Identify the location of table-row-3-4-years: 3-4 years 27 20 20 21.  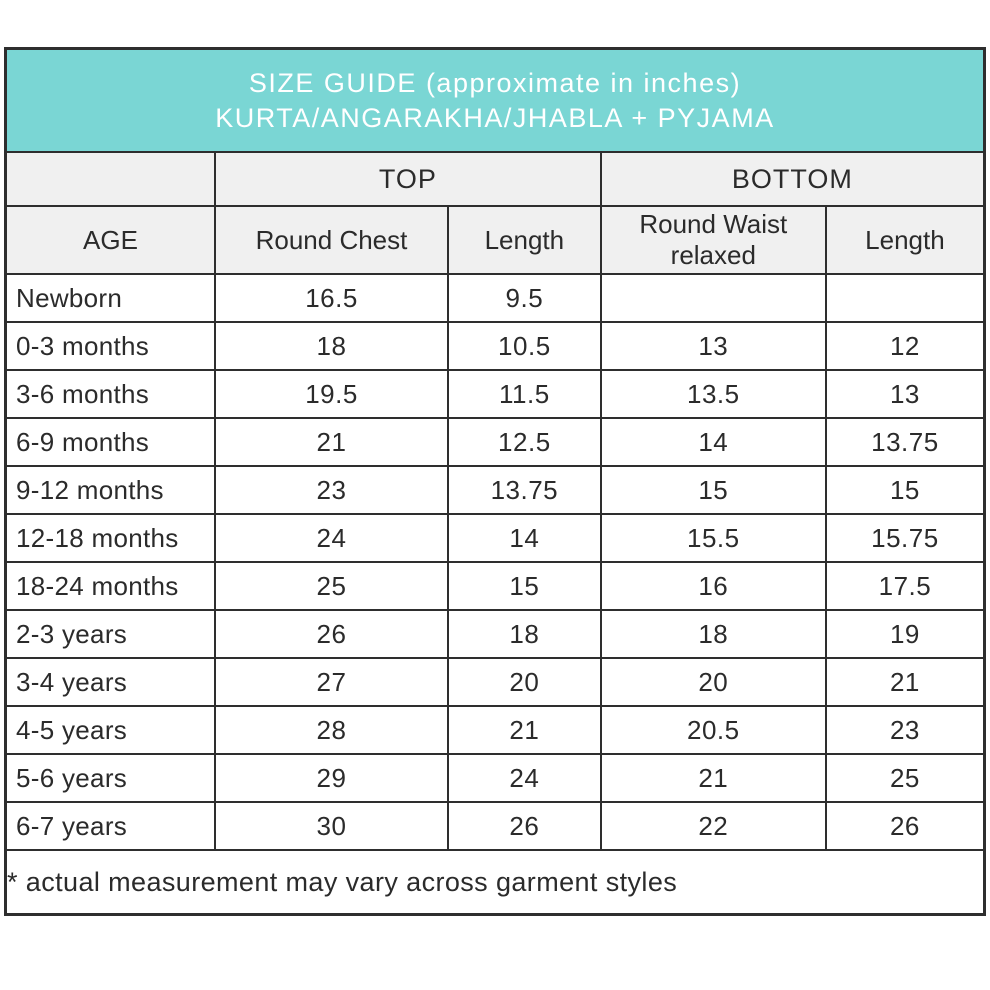
(495, 682).